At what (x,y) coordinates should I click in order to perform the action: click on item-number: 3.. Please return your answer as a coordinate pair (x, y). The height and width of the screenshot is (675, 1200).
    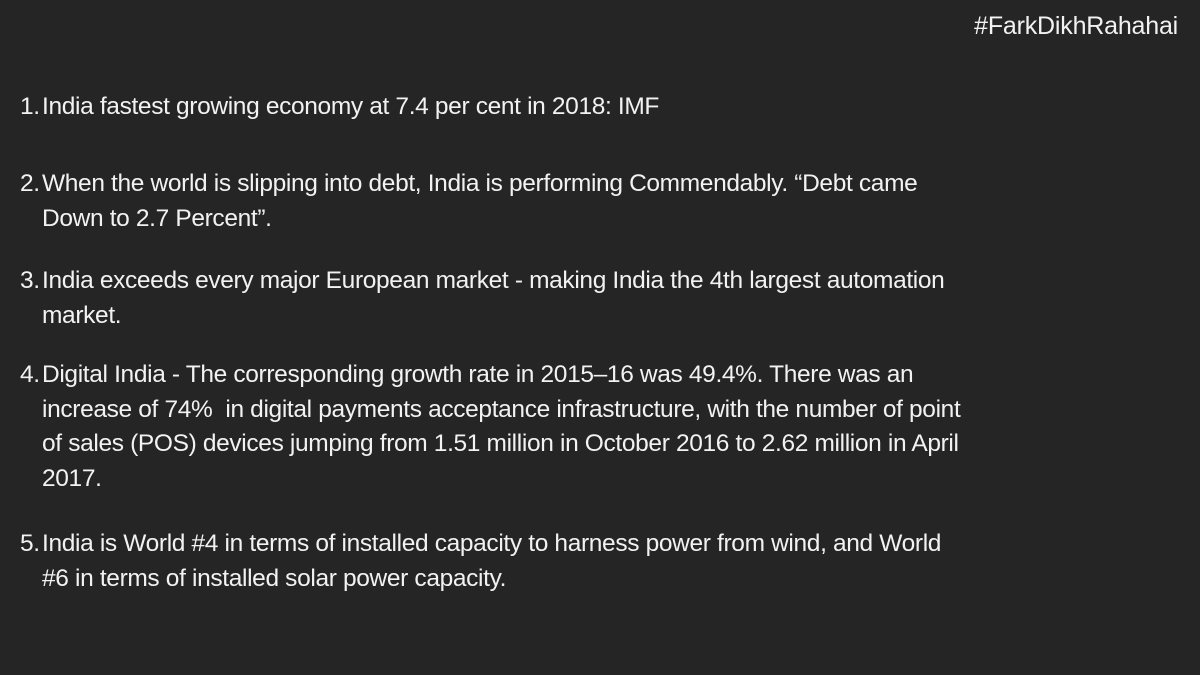
    Looking at the image, I should click on (30, 280).